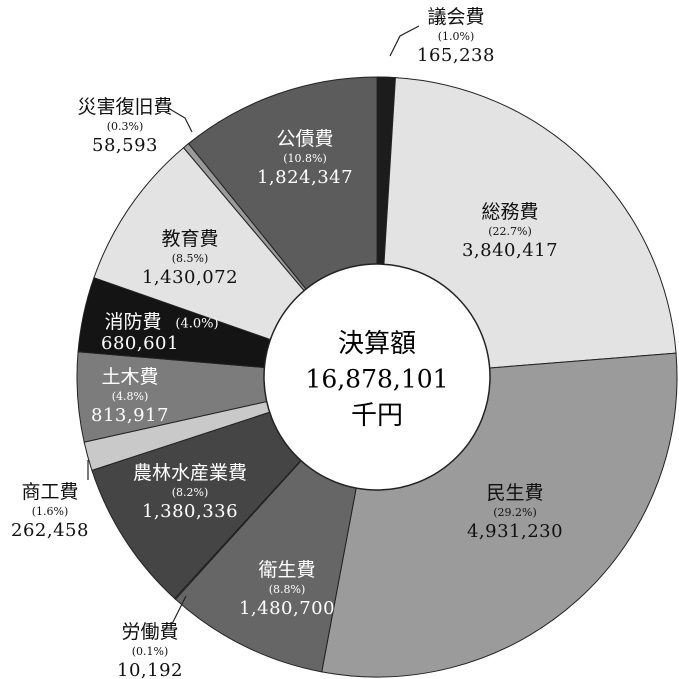 The height and width of the screenshot is (679, 679). What do you see at coordinates (125, 126) in the screenshot?
I see `percent-label: (0.3%)` at bounding box center [125, 126].